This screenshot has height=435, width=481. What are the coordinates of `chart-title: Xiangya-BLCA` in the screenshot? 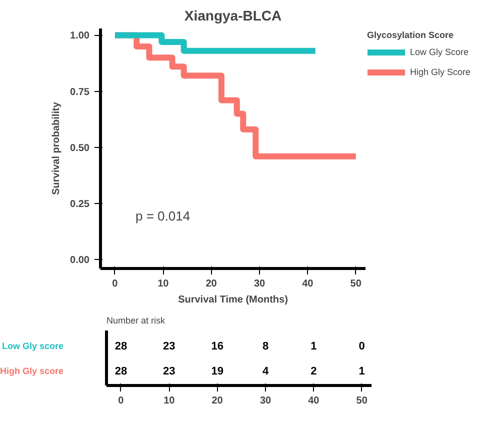 It's located at (233, 16).